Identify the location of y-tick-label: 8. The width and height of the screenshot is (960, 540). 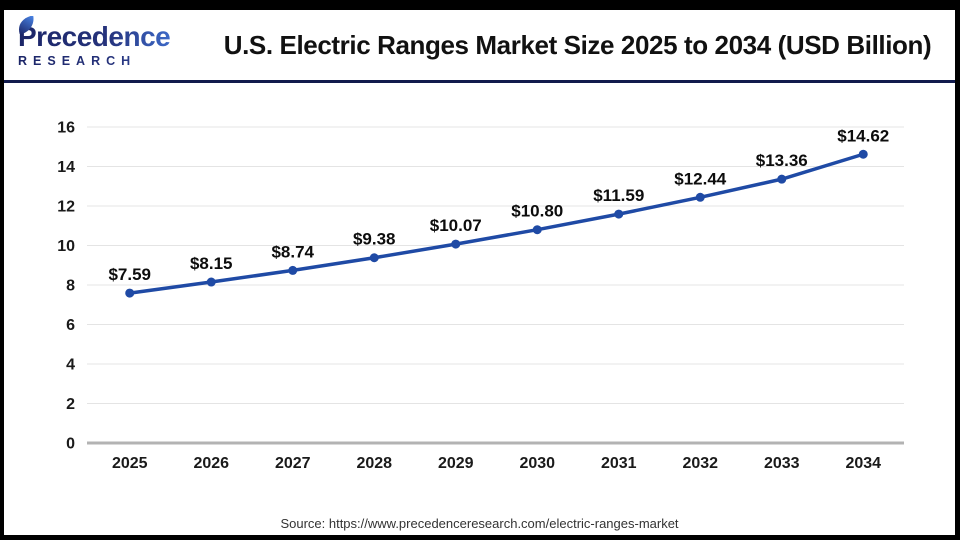
(70, 286).